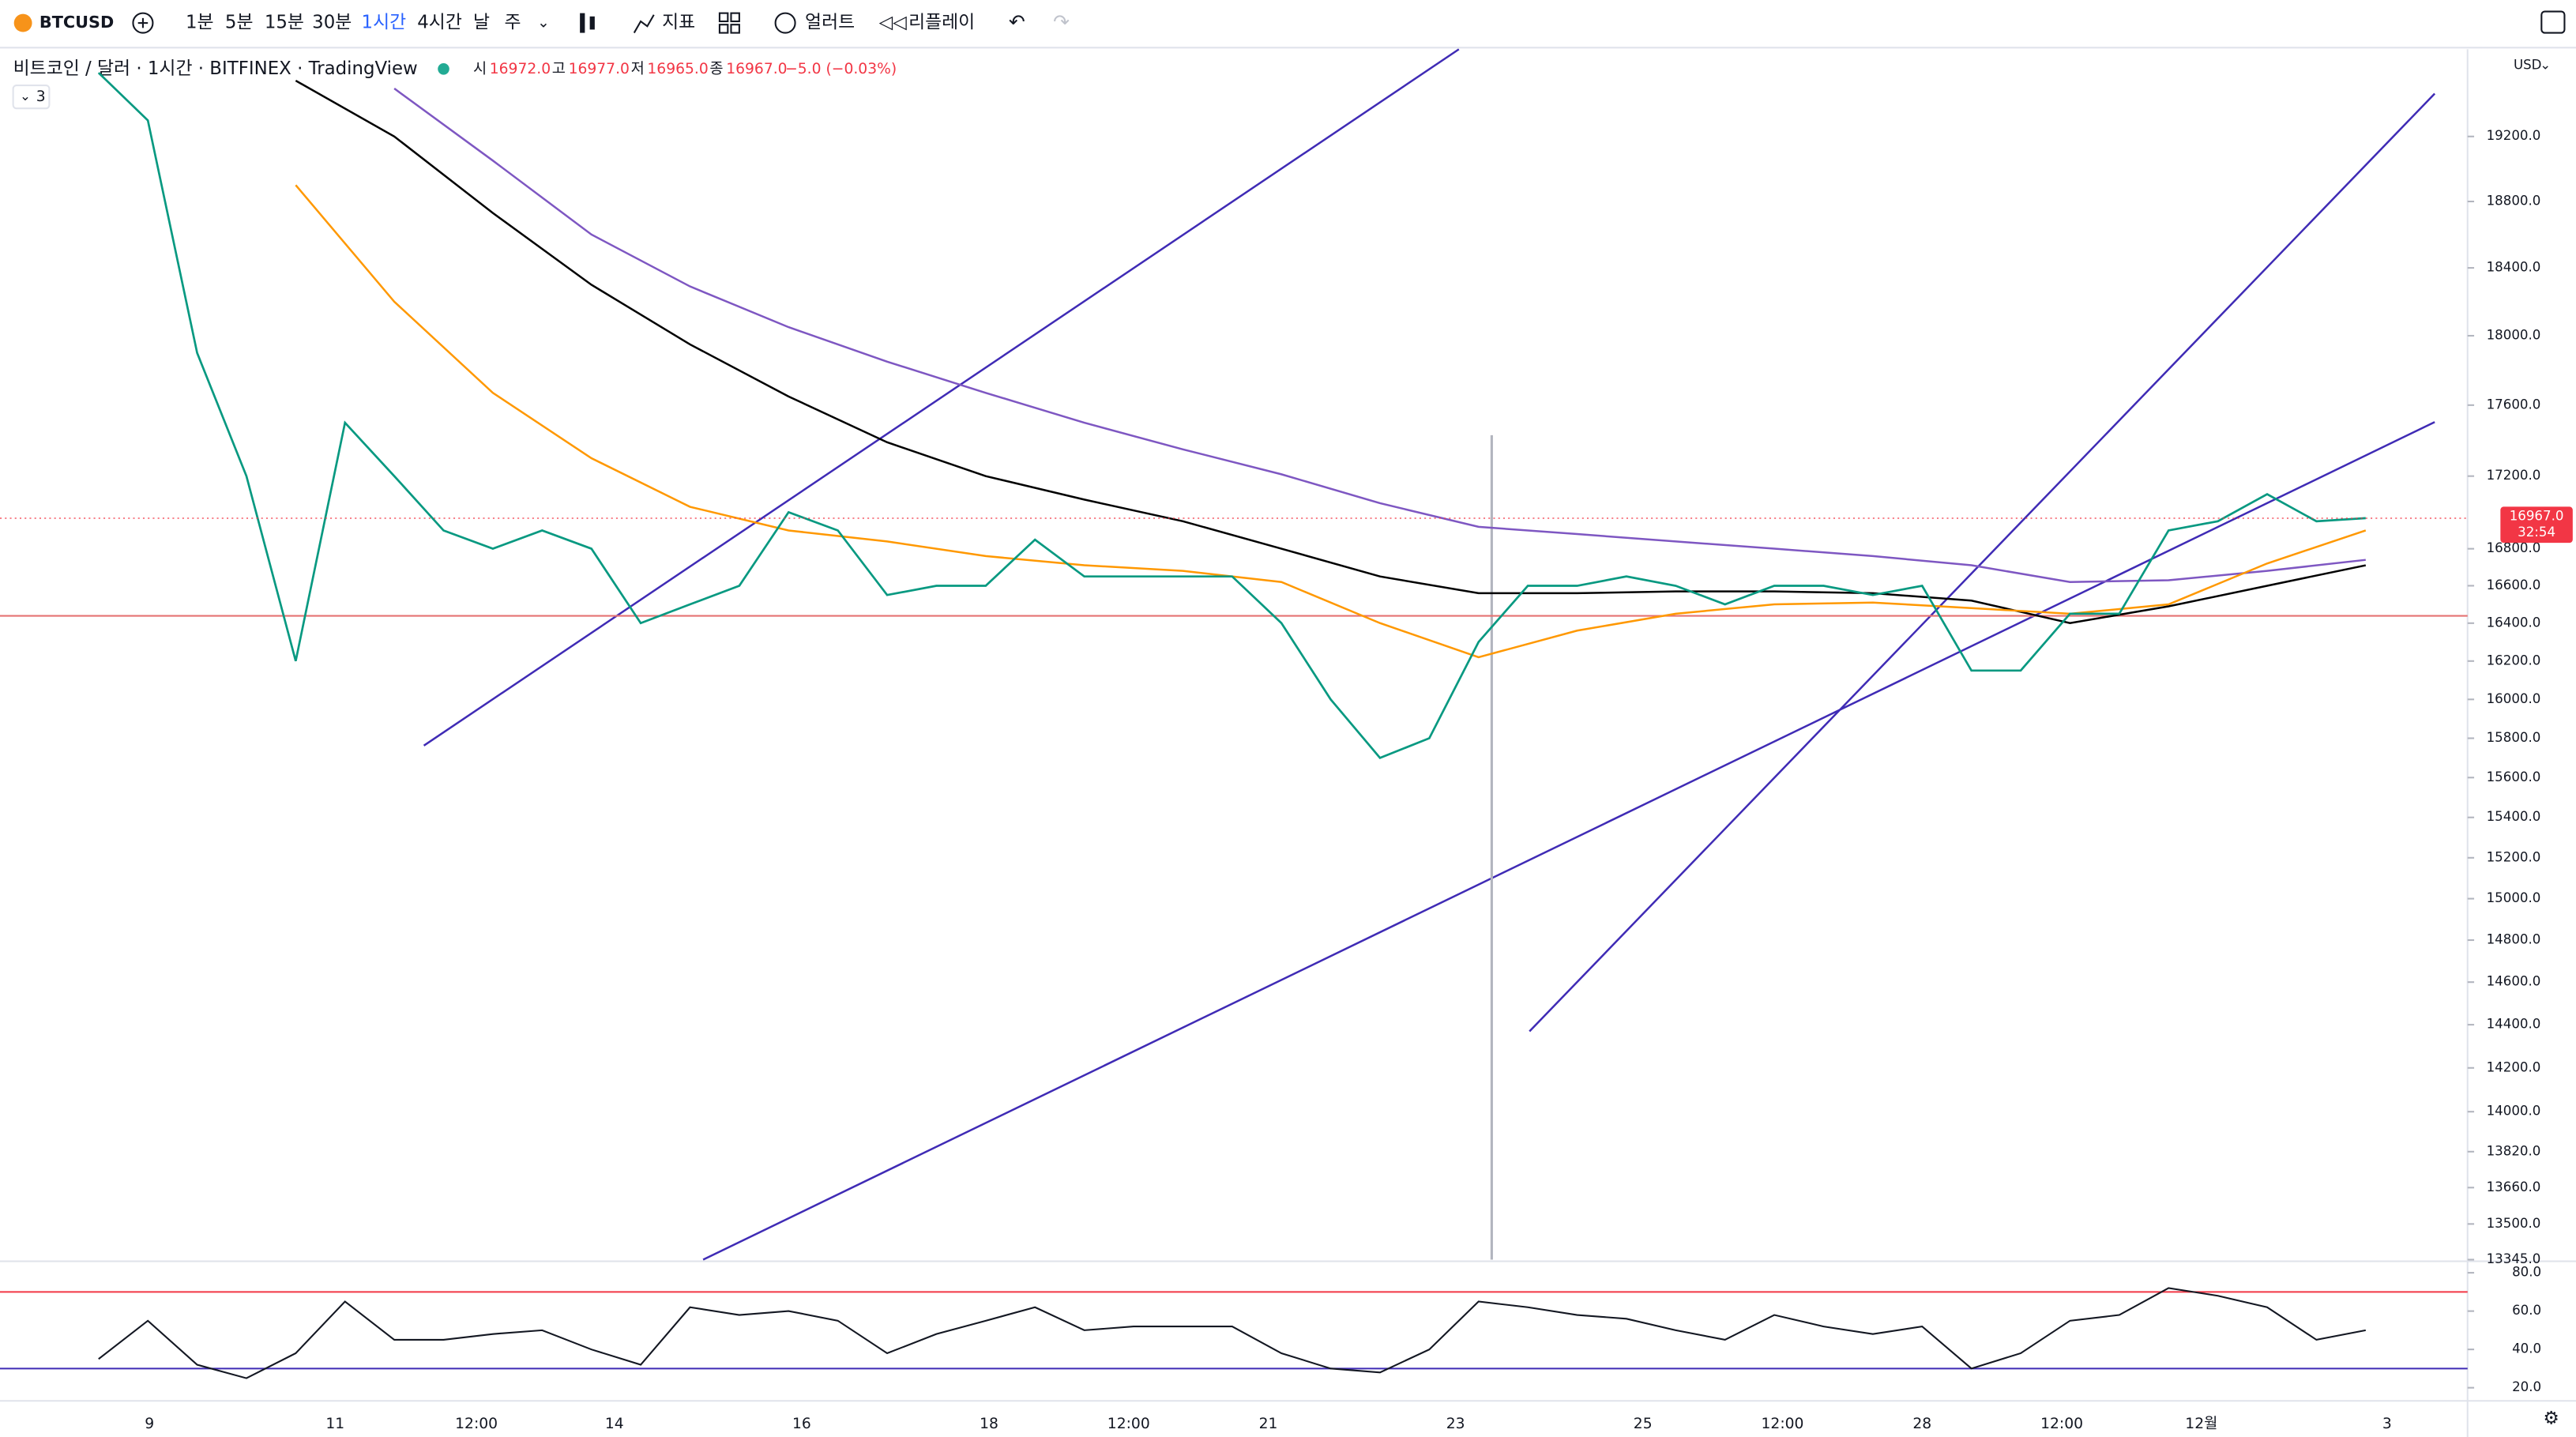 The height and width of the screenshot is (1437, 2576). What do you see at coordinates (2527, 1386) in the screenshot?
I see `rsi-tick-label: 20.0` at bounding box center [2527, 1386].